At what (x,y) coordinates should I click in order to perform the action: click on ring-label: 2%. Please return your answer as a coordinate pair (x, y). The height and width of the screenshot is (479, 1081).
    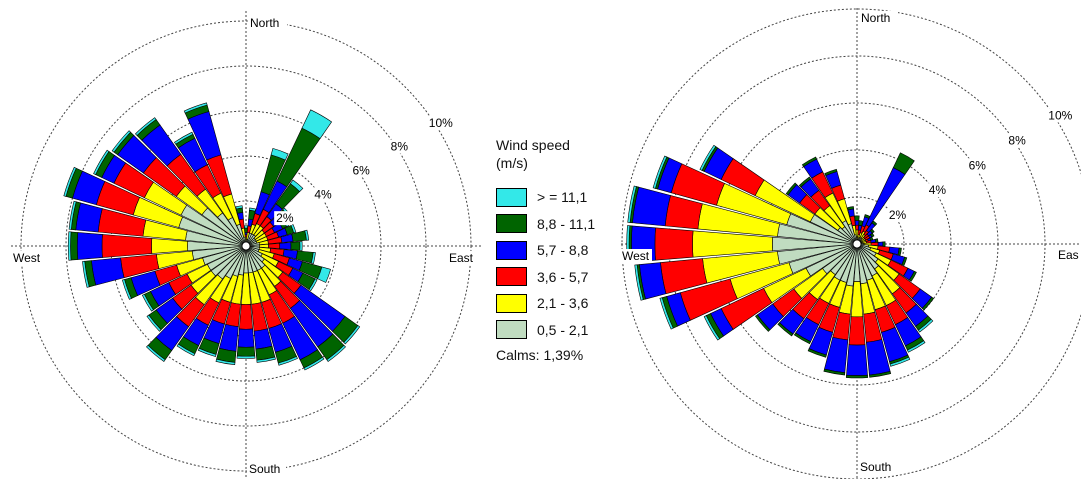
    Looking at the image, I should click on (285, 218).